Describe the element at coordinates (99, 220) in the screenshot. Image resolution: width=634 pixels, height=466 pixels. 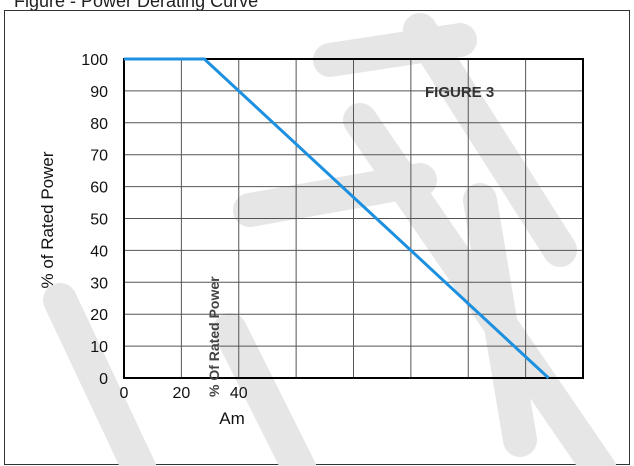
I see `y-tick-label: 50` at that location.